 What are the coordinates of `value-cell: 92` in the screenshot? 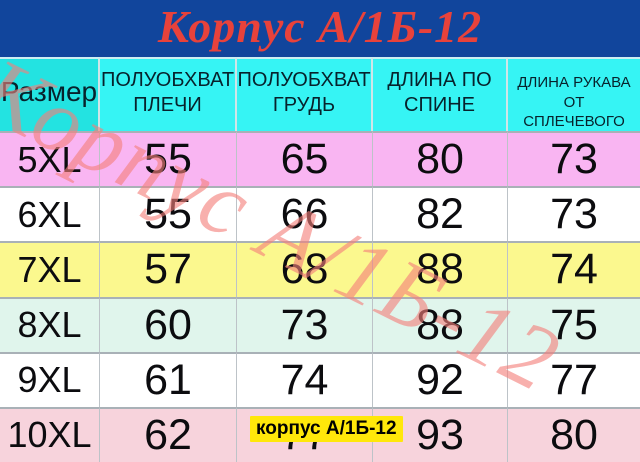 It's located at (440, 379).